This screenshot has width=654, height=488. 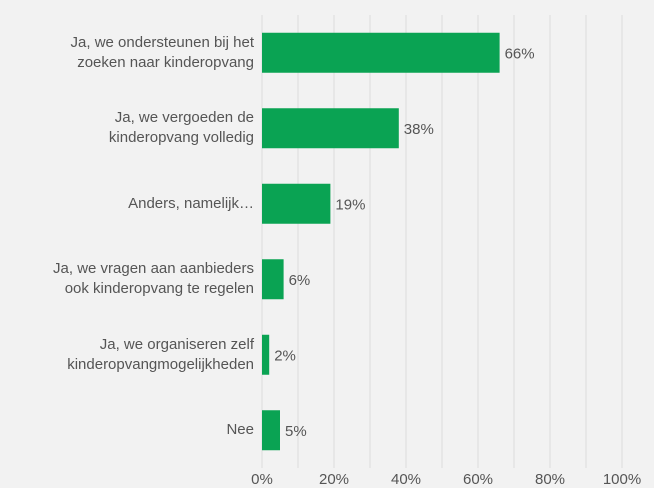 What do you see at coordinates (240, 430) in the screenshot?
I see `category-label: Nee` at bounding box center [240, 430].